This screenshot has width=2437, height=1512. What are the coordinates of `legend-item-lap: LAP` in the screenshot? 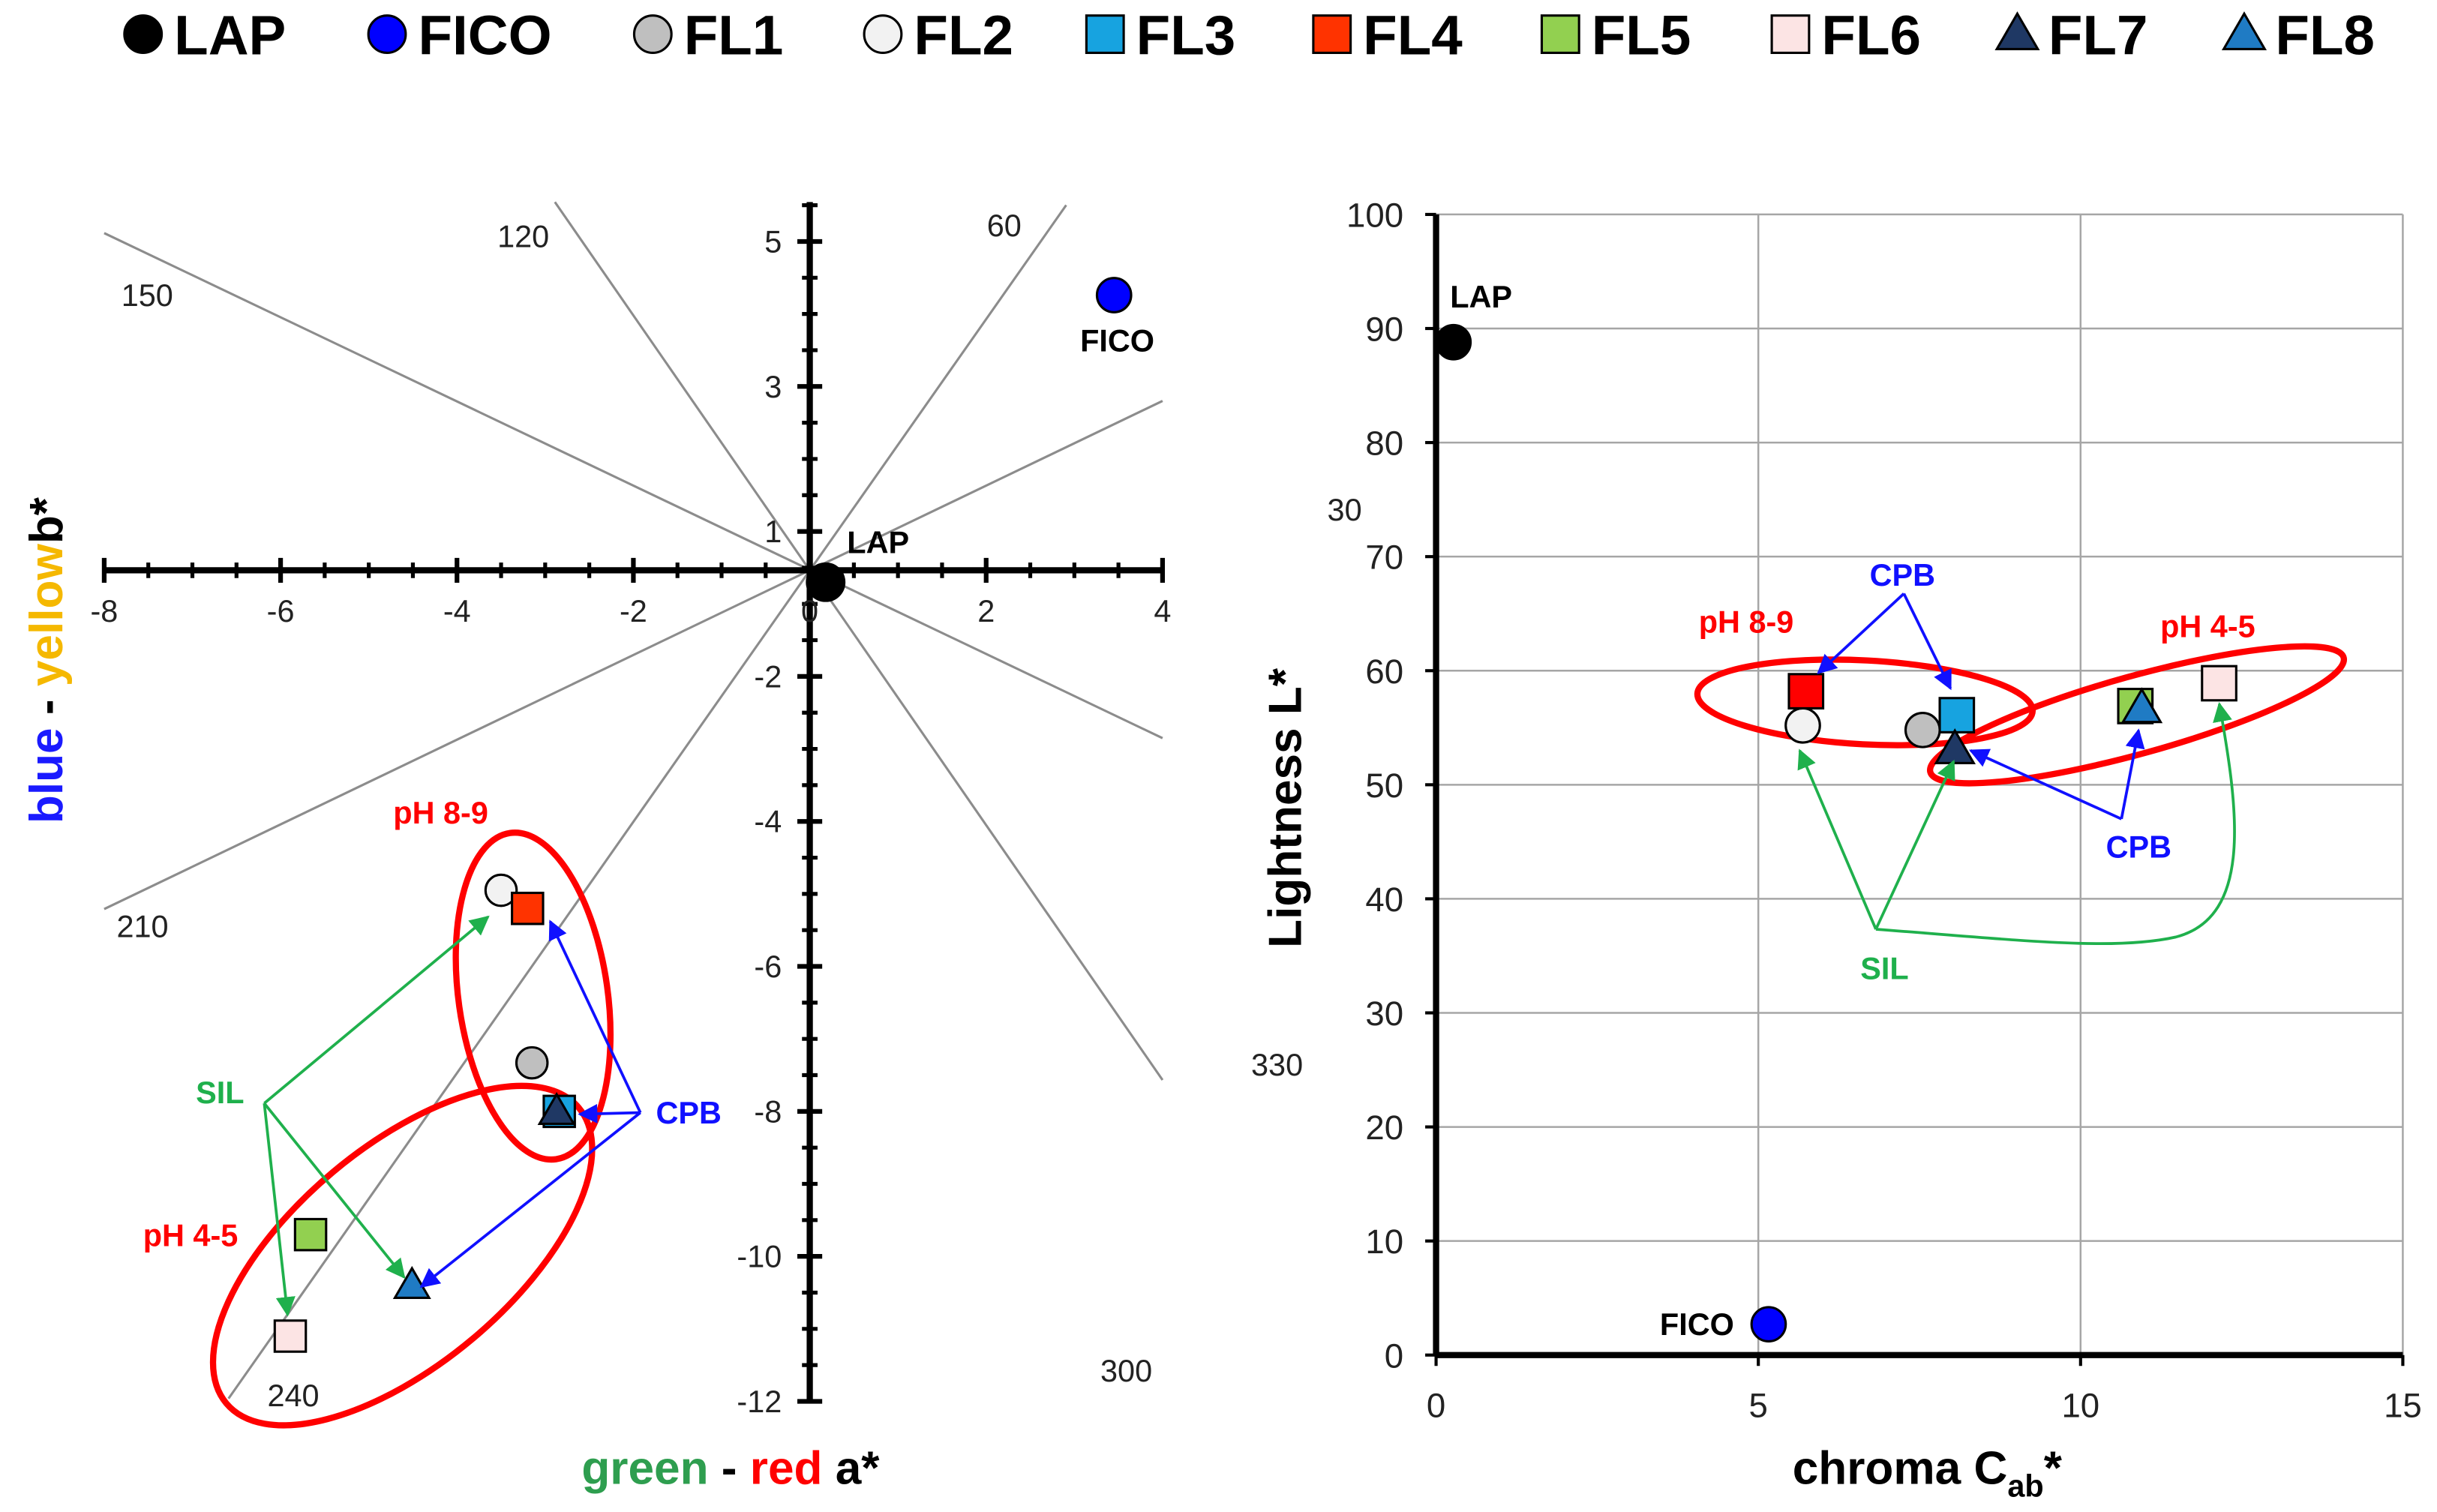 It's located at (205, 35).